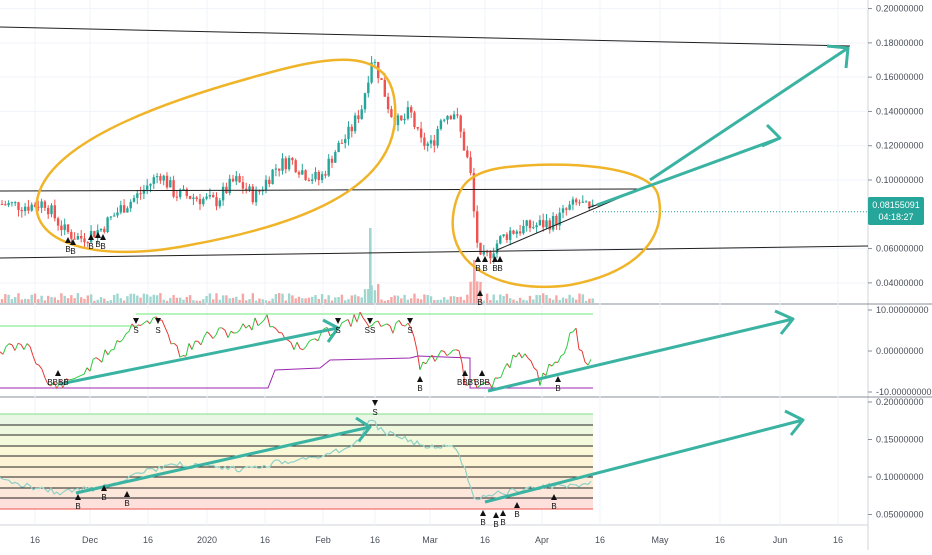 This screenshot has height=555, width=932. Describe the element at coordinates (409, 330) in the screenshot. I see `sell-signal-label: S` at that location.